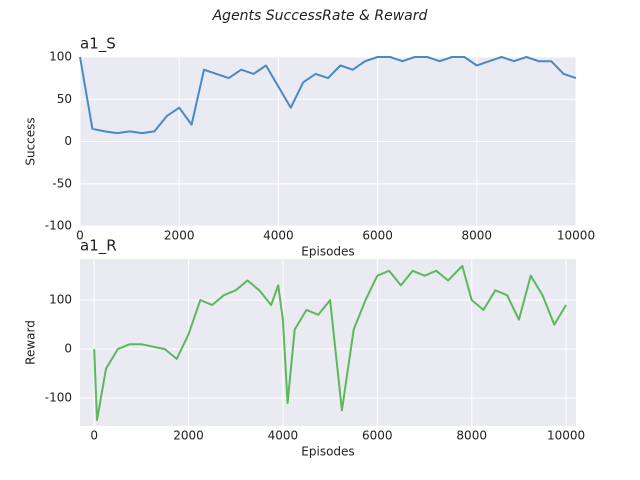 The width and height of the screenshot is (640, 480). Describe the element at coordinates (328, 95) in the screenshot. I see `data-line` at that location.